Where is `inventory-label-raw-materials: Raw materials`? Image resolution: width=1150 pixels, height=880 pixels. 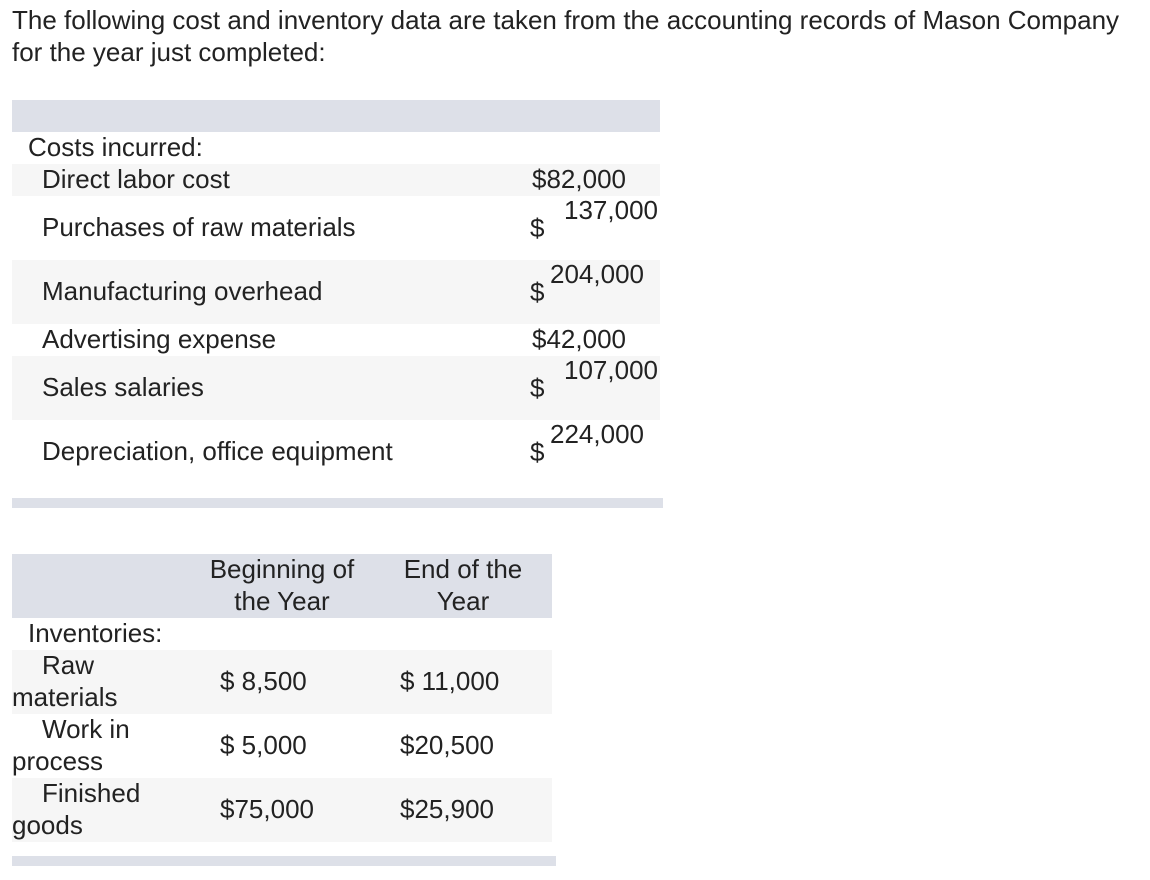
inventory-label-raw-materials: Raw materials is located at coordinates (64, 681).